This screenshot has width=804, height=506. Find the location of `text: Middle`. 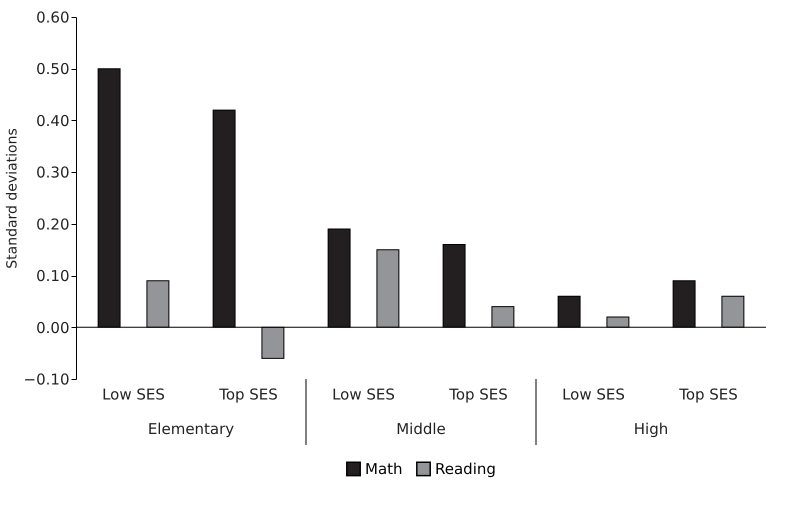

text: Middle is located at coordinates (421, 429).